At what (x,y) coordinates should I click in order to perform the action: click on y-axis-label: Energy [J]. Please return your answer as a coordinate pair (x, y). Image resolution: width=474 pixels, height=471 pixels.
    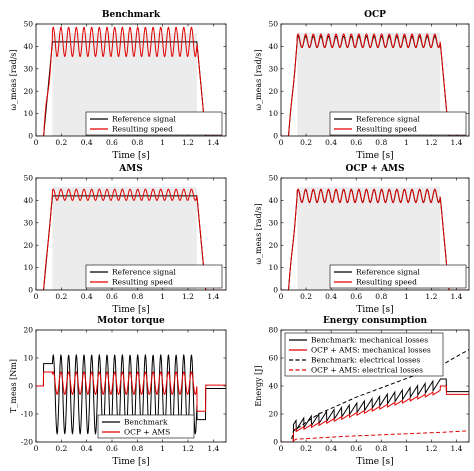
    Looking at the image, I should click on (258, 385).